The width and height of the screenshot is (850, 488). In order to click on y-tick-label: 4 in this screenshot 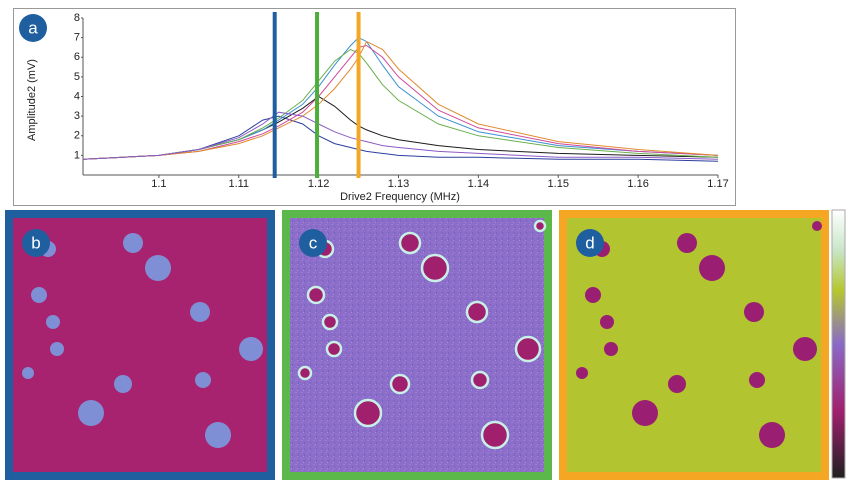, I will do `click(77, 96)`.